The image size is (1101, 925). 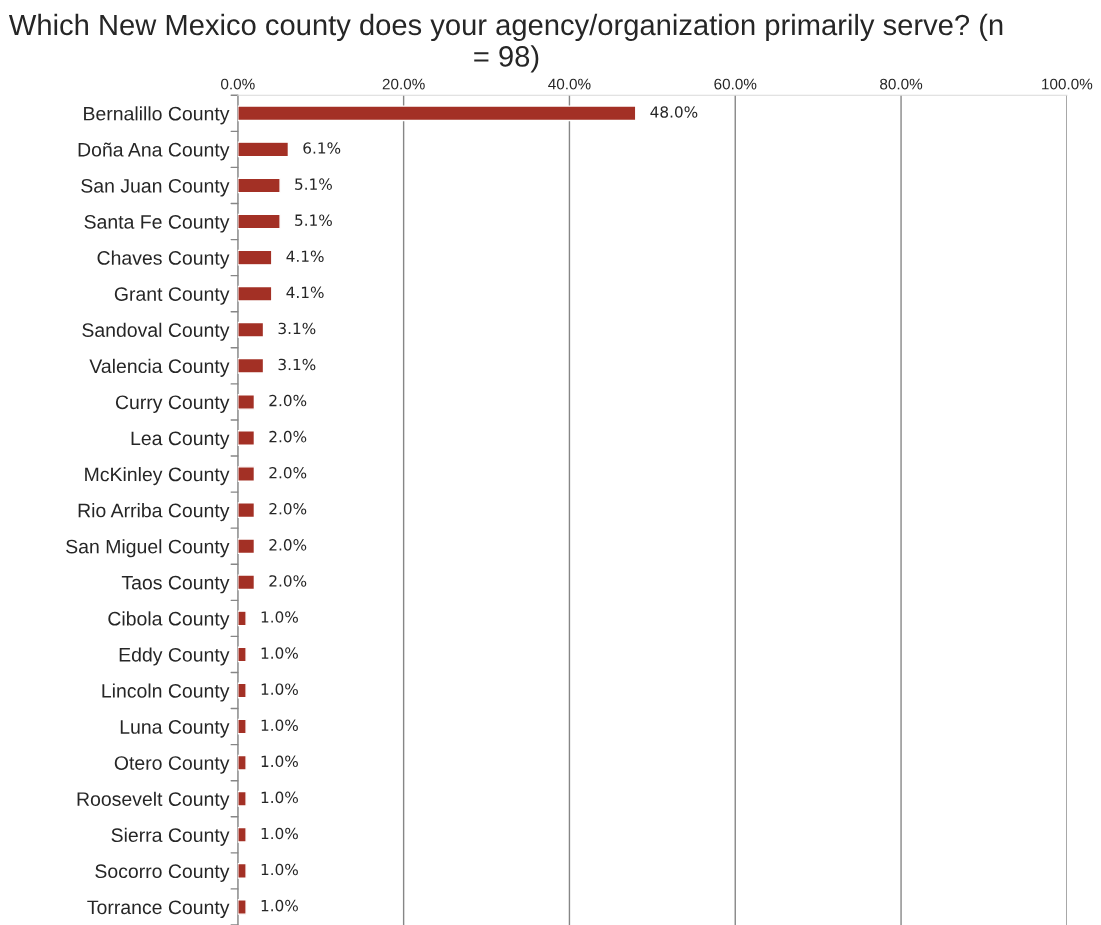 I want to click on y-tick-label: Roosevelt County, so click(x=153, y=800).